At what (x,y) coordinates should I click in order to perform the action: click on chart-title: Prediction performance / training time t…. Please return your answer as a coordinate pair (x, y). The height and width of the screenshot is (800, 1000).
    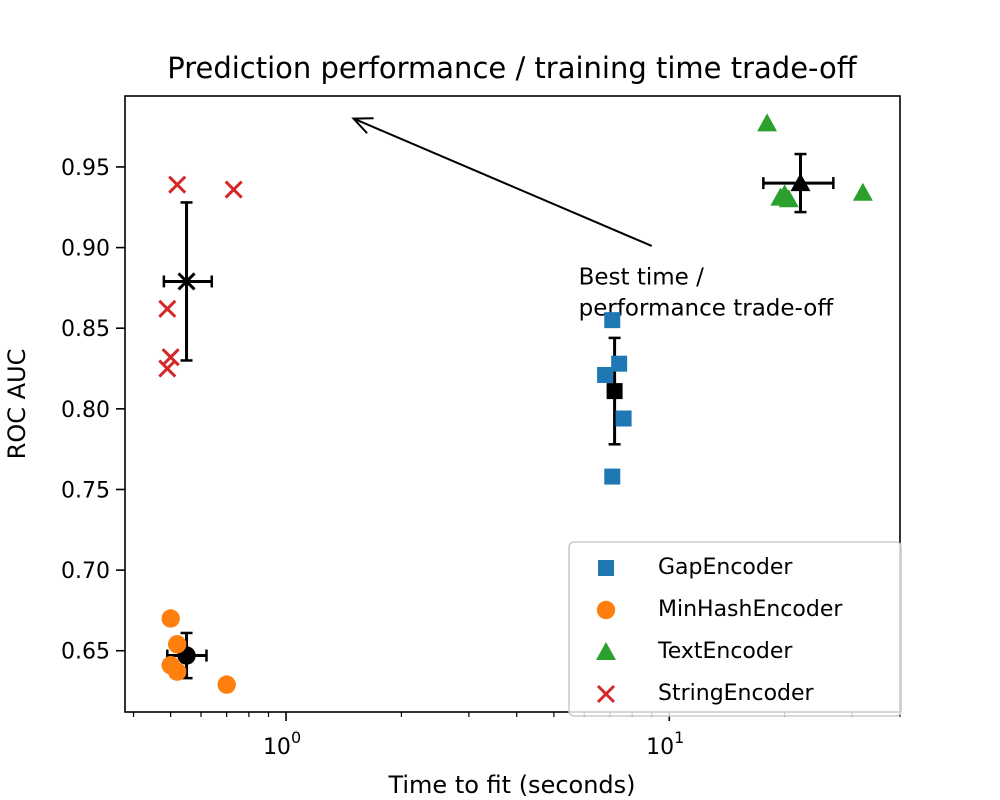
    Looking at the image, I should click on (512, 68).